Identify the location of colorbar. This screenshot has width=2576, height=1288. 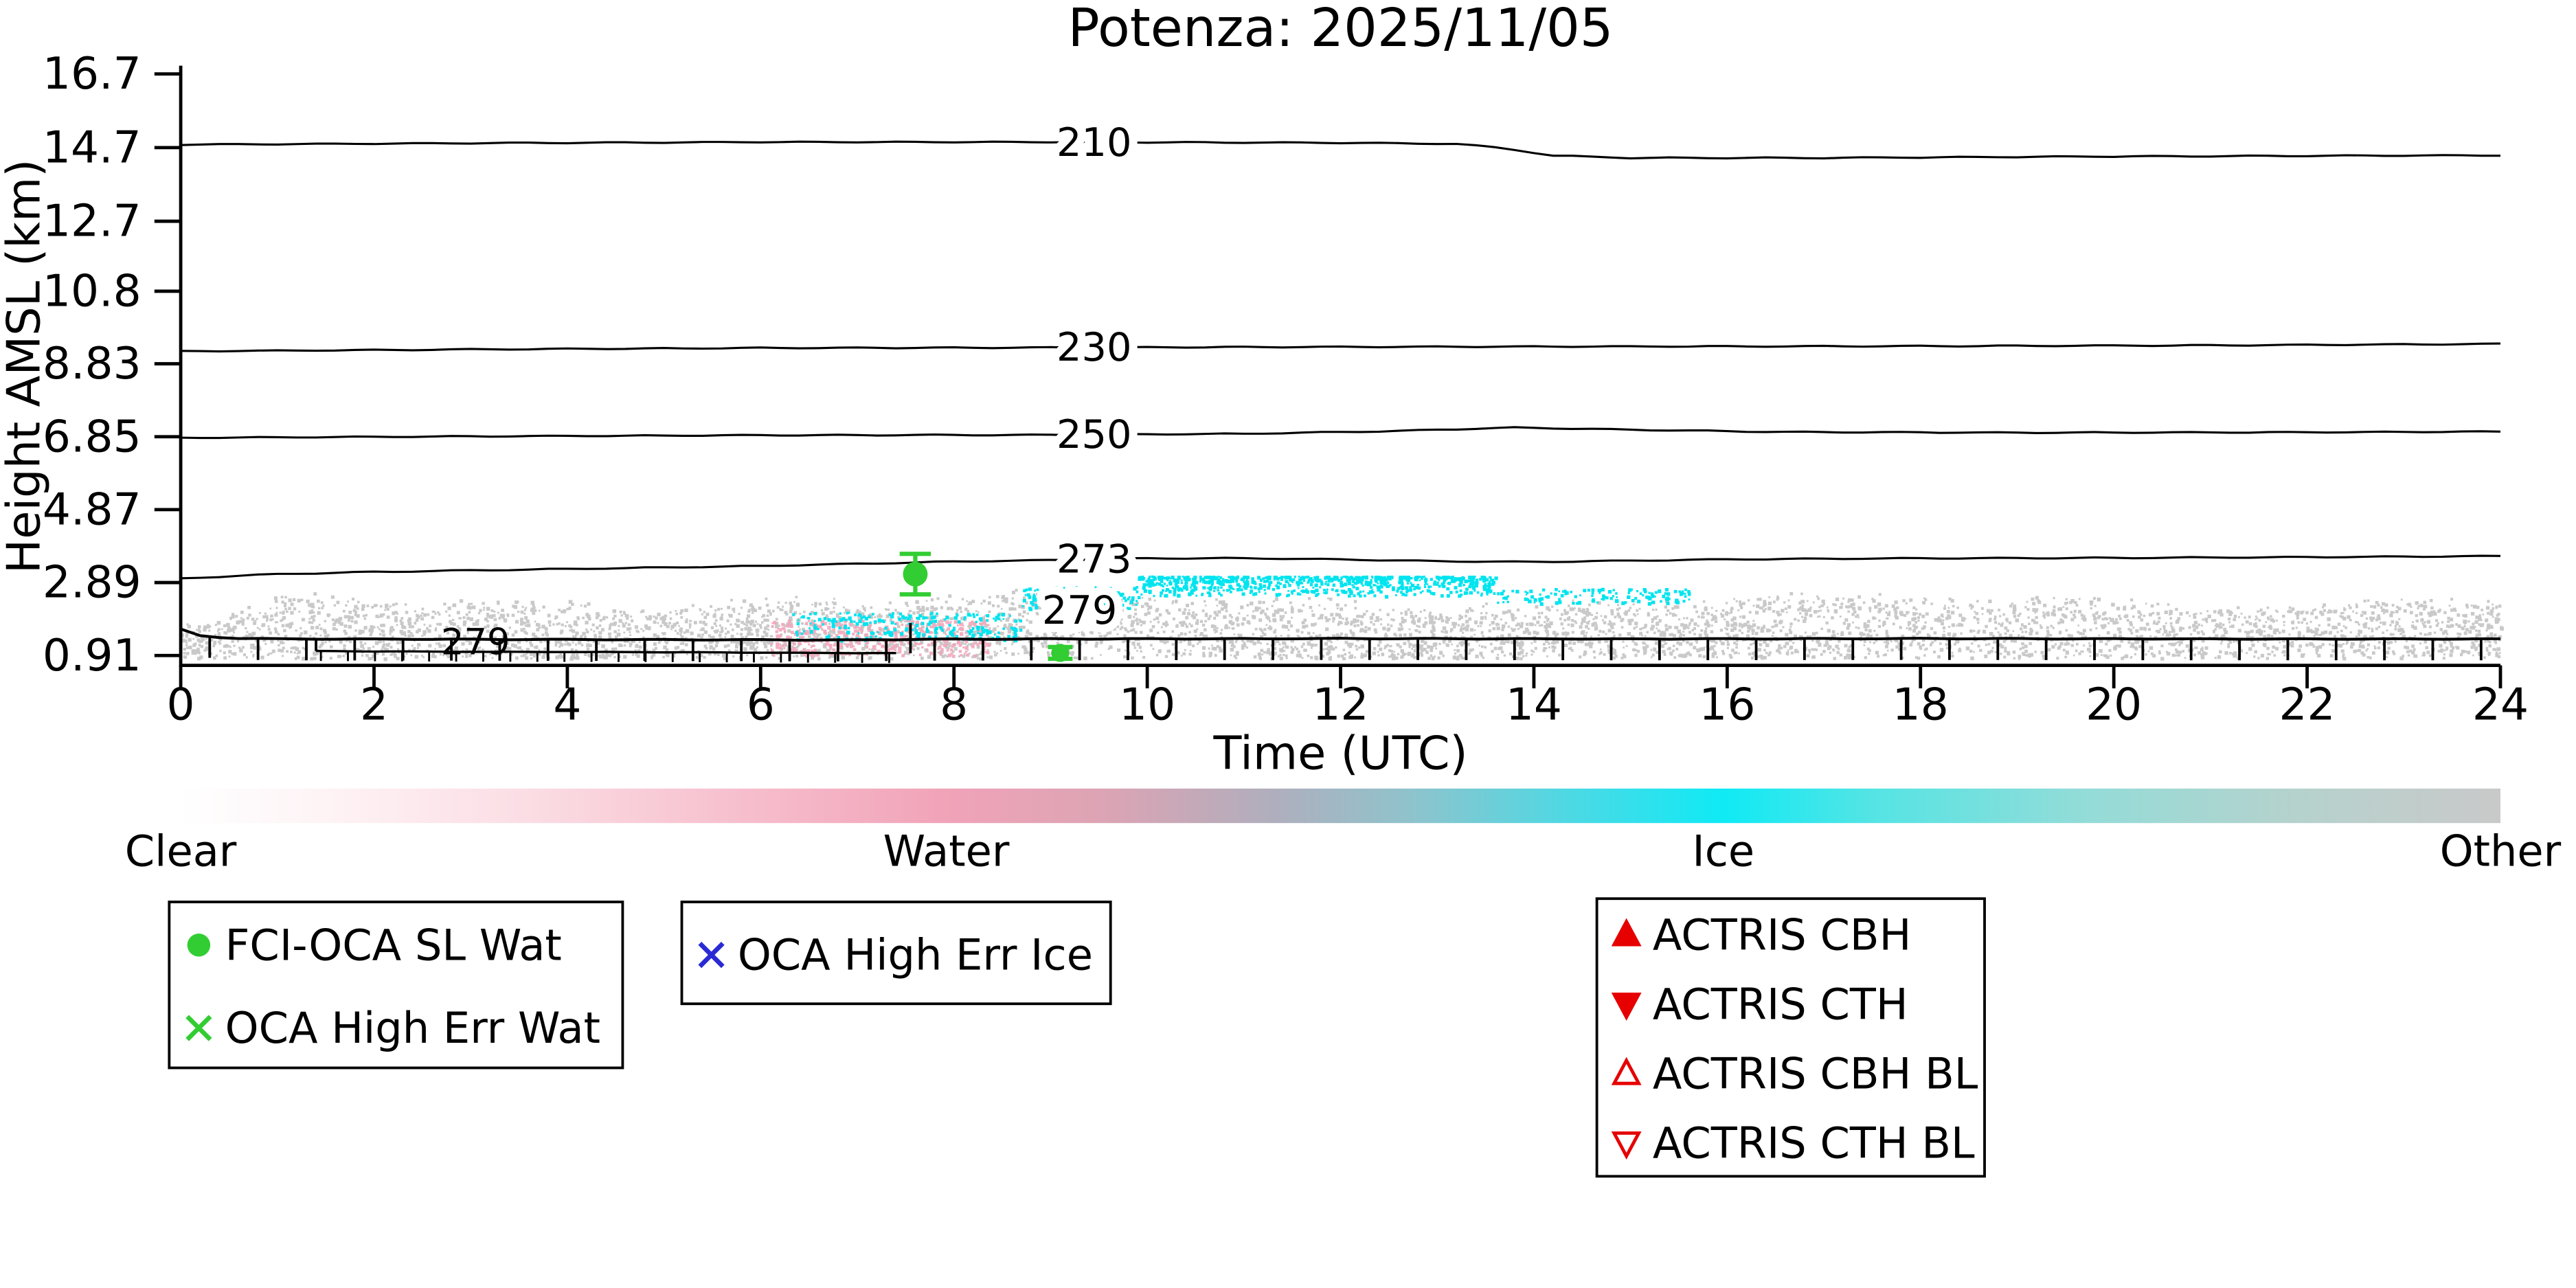
(1340, 806).